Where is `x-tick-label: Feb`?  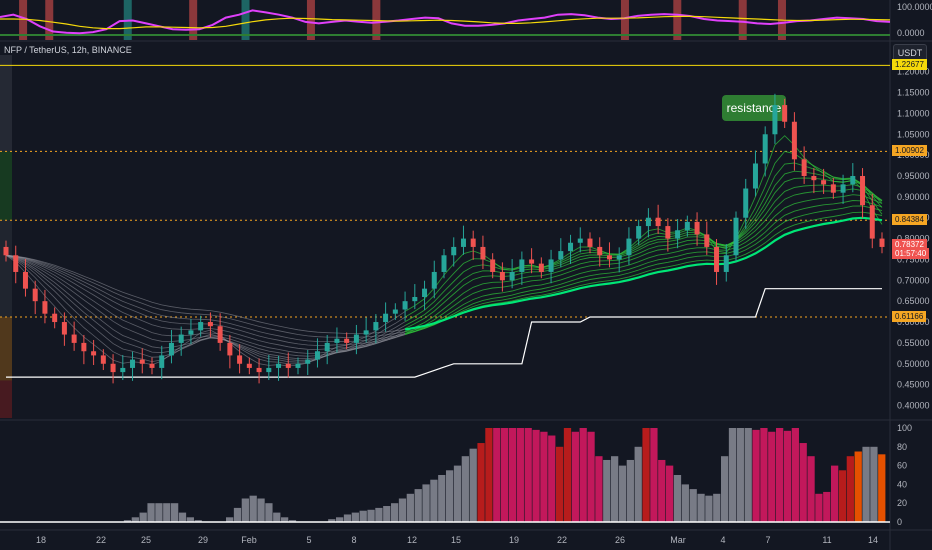
x-tick-label: Feb is located at coordinates (249, 540).